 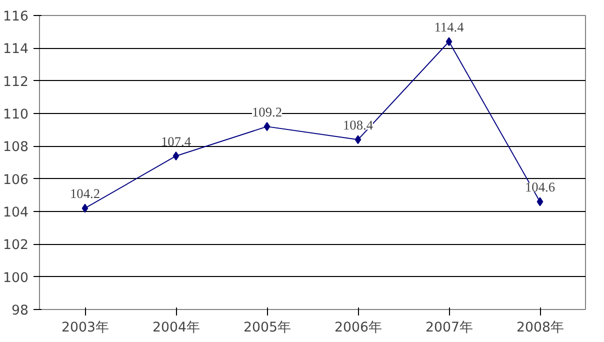 What do you see at coordinates (16, 82) in the screenshot?
I see `y-tick-label: 112` at bounding box center [16, 82].